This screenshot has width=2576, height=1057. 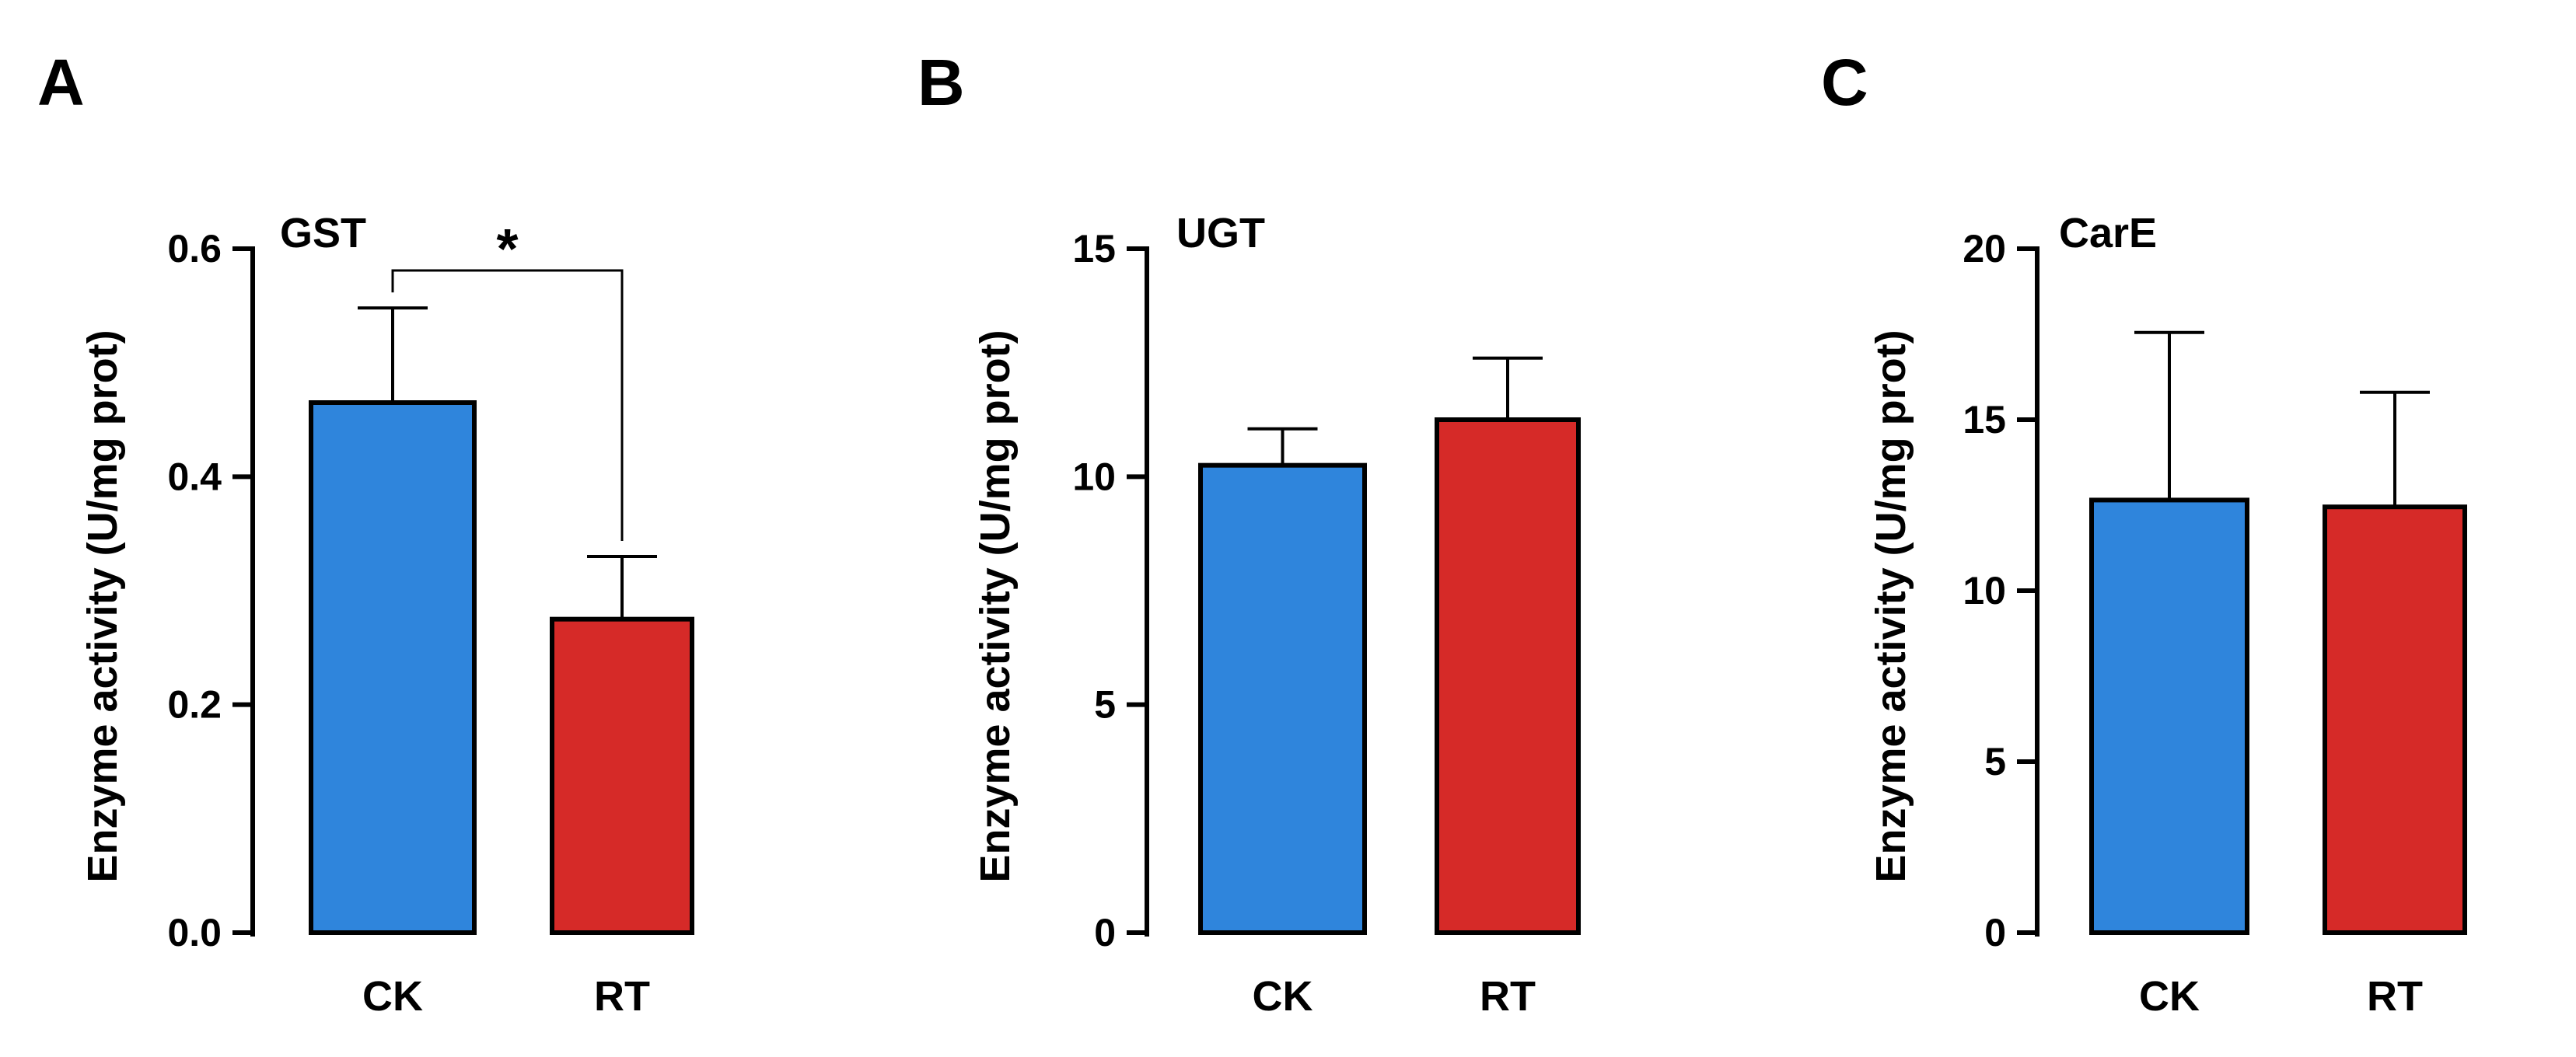 What do you see at coordinates (194, 705) in the screenshot?
I see `y-tick-label: 0.2` at bounding box center [194, 705].